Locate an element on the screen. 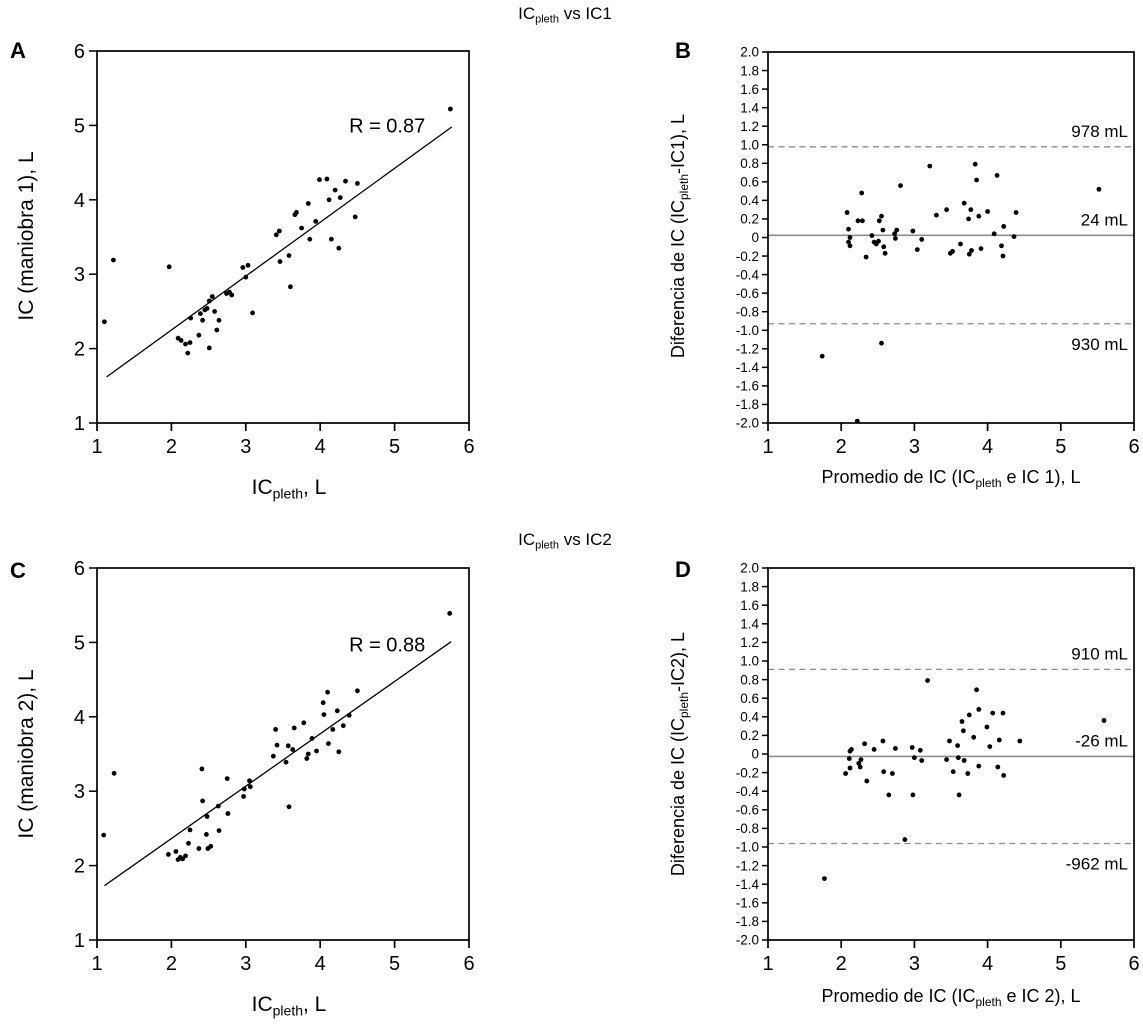 The height and width of the screenshot is (1024, 1143). y-tick-label: -0.8 is located at coordinates (747, 828).